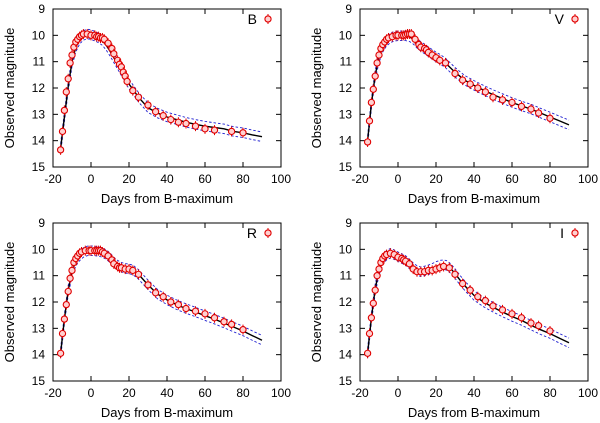 Image resolution: width=600 pixels, height=423 pixels. What do you see at coordinates (346, 381) in the screenshot?
I see `y-tick-label: 15` at bounding box center [346, 381].